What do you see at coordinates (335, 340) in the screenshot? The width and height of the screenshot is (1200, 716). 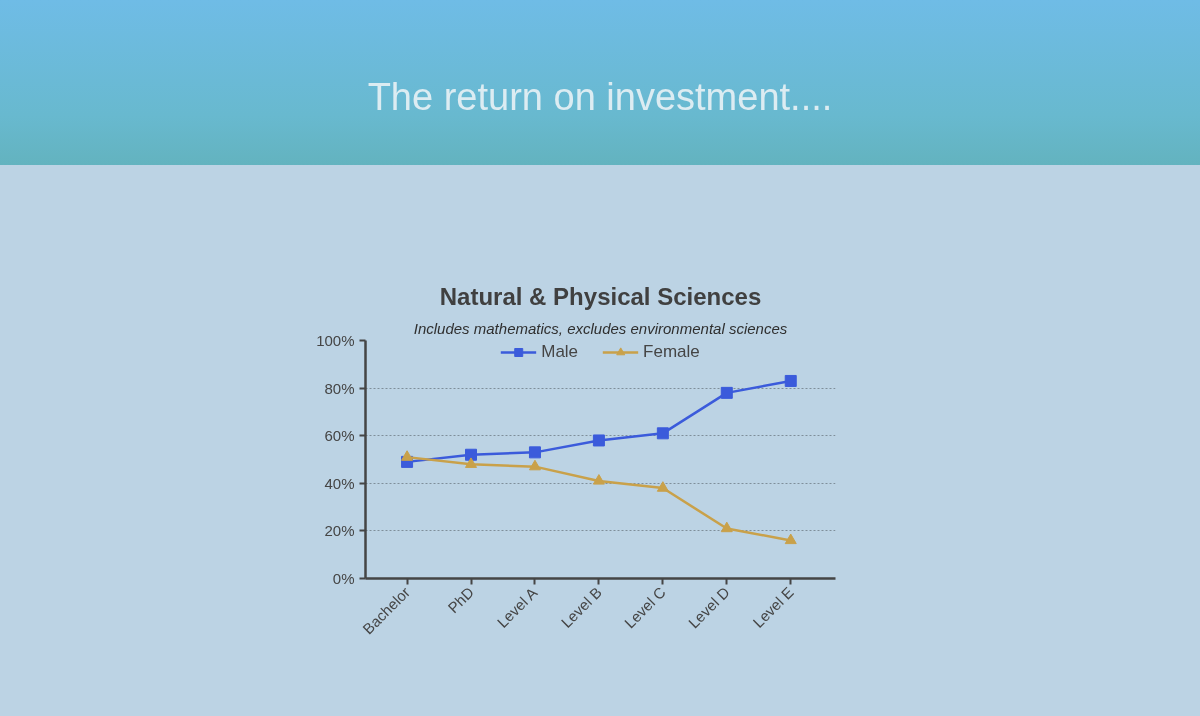 I see `y-tick-label: 100%` at bounding box center [335, 340].